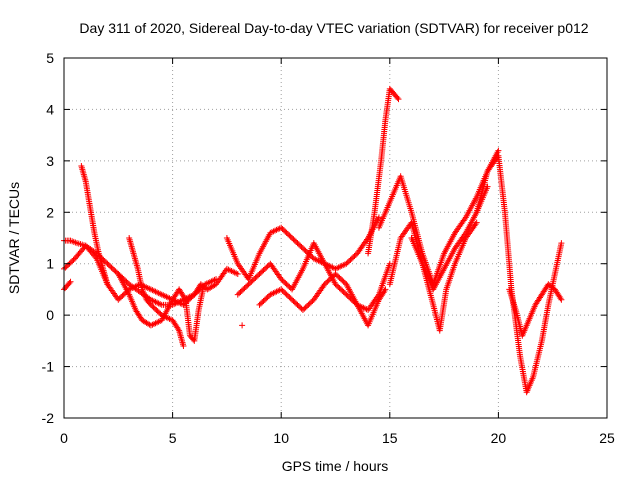  Describe the element at coordinates (173, 438) in the screenshot. I see `x-tick-label: 5` at that location.